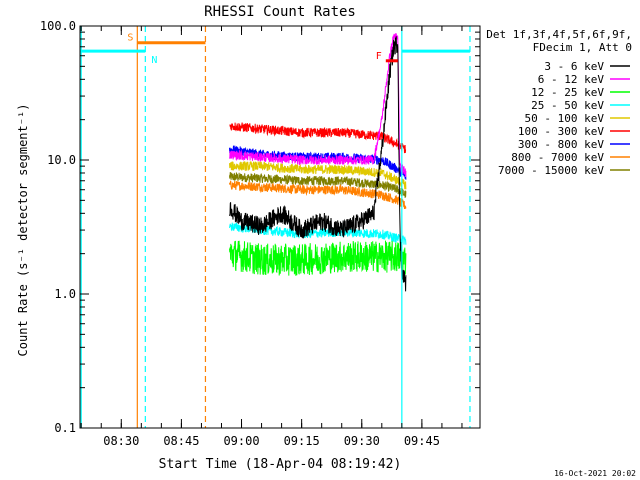 This screenshot has height=480, width=640. I want to click on legend-entry-label: 12 - 25 keV, so click(567, 92).